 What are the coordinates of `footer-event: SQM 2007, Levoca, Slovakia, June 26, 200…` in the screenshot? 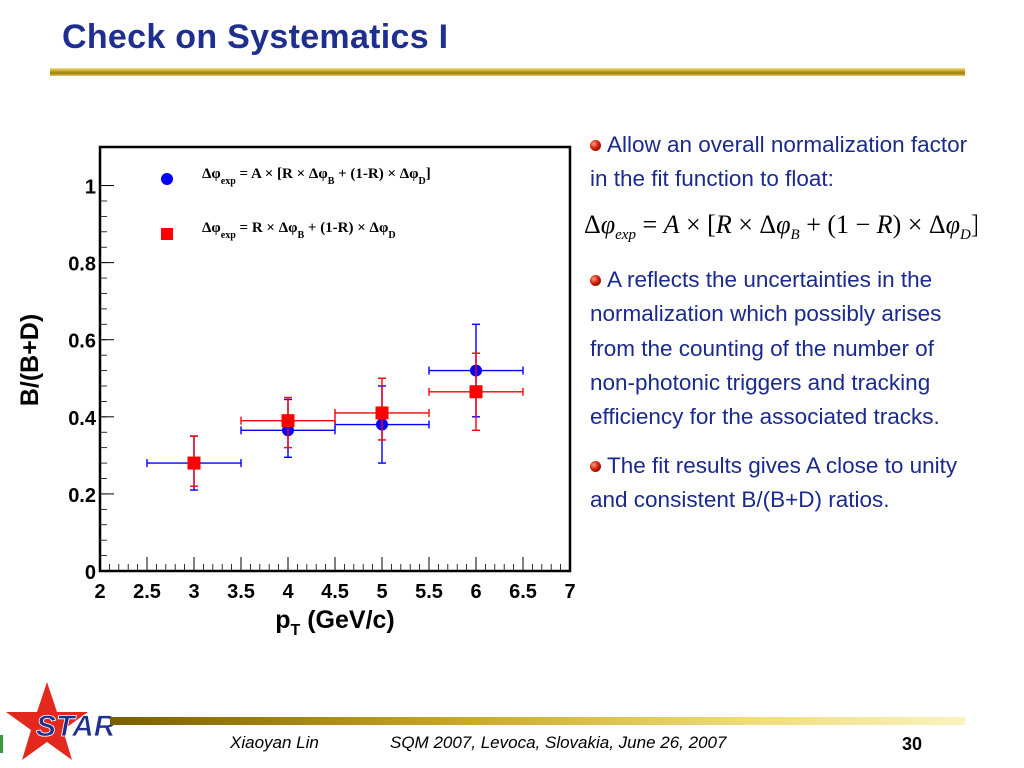 It's located at (558, 742).